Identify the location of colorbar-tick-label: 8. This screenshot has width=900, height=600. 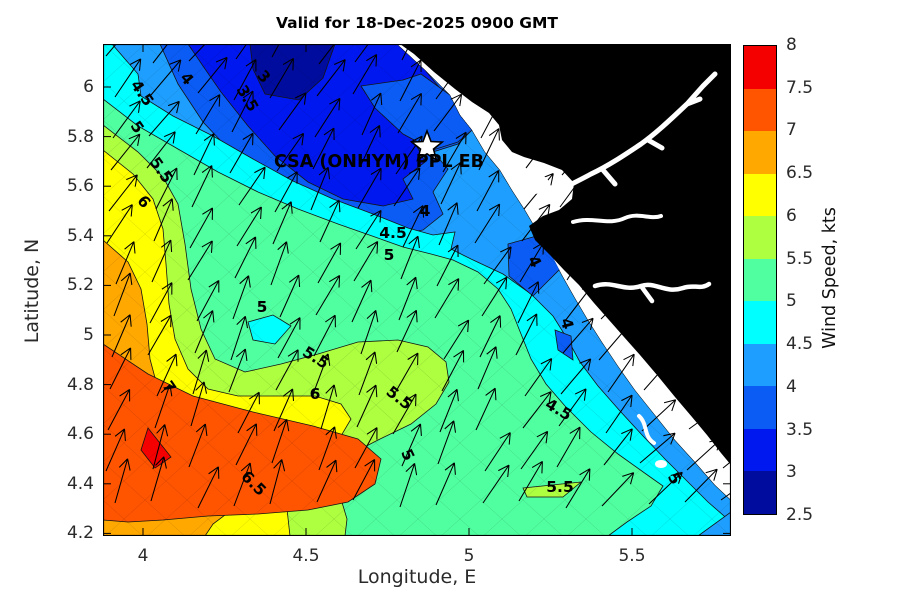
(791, 45).